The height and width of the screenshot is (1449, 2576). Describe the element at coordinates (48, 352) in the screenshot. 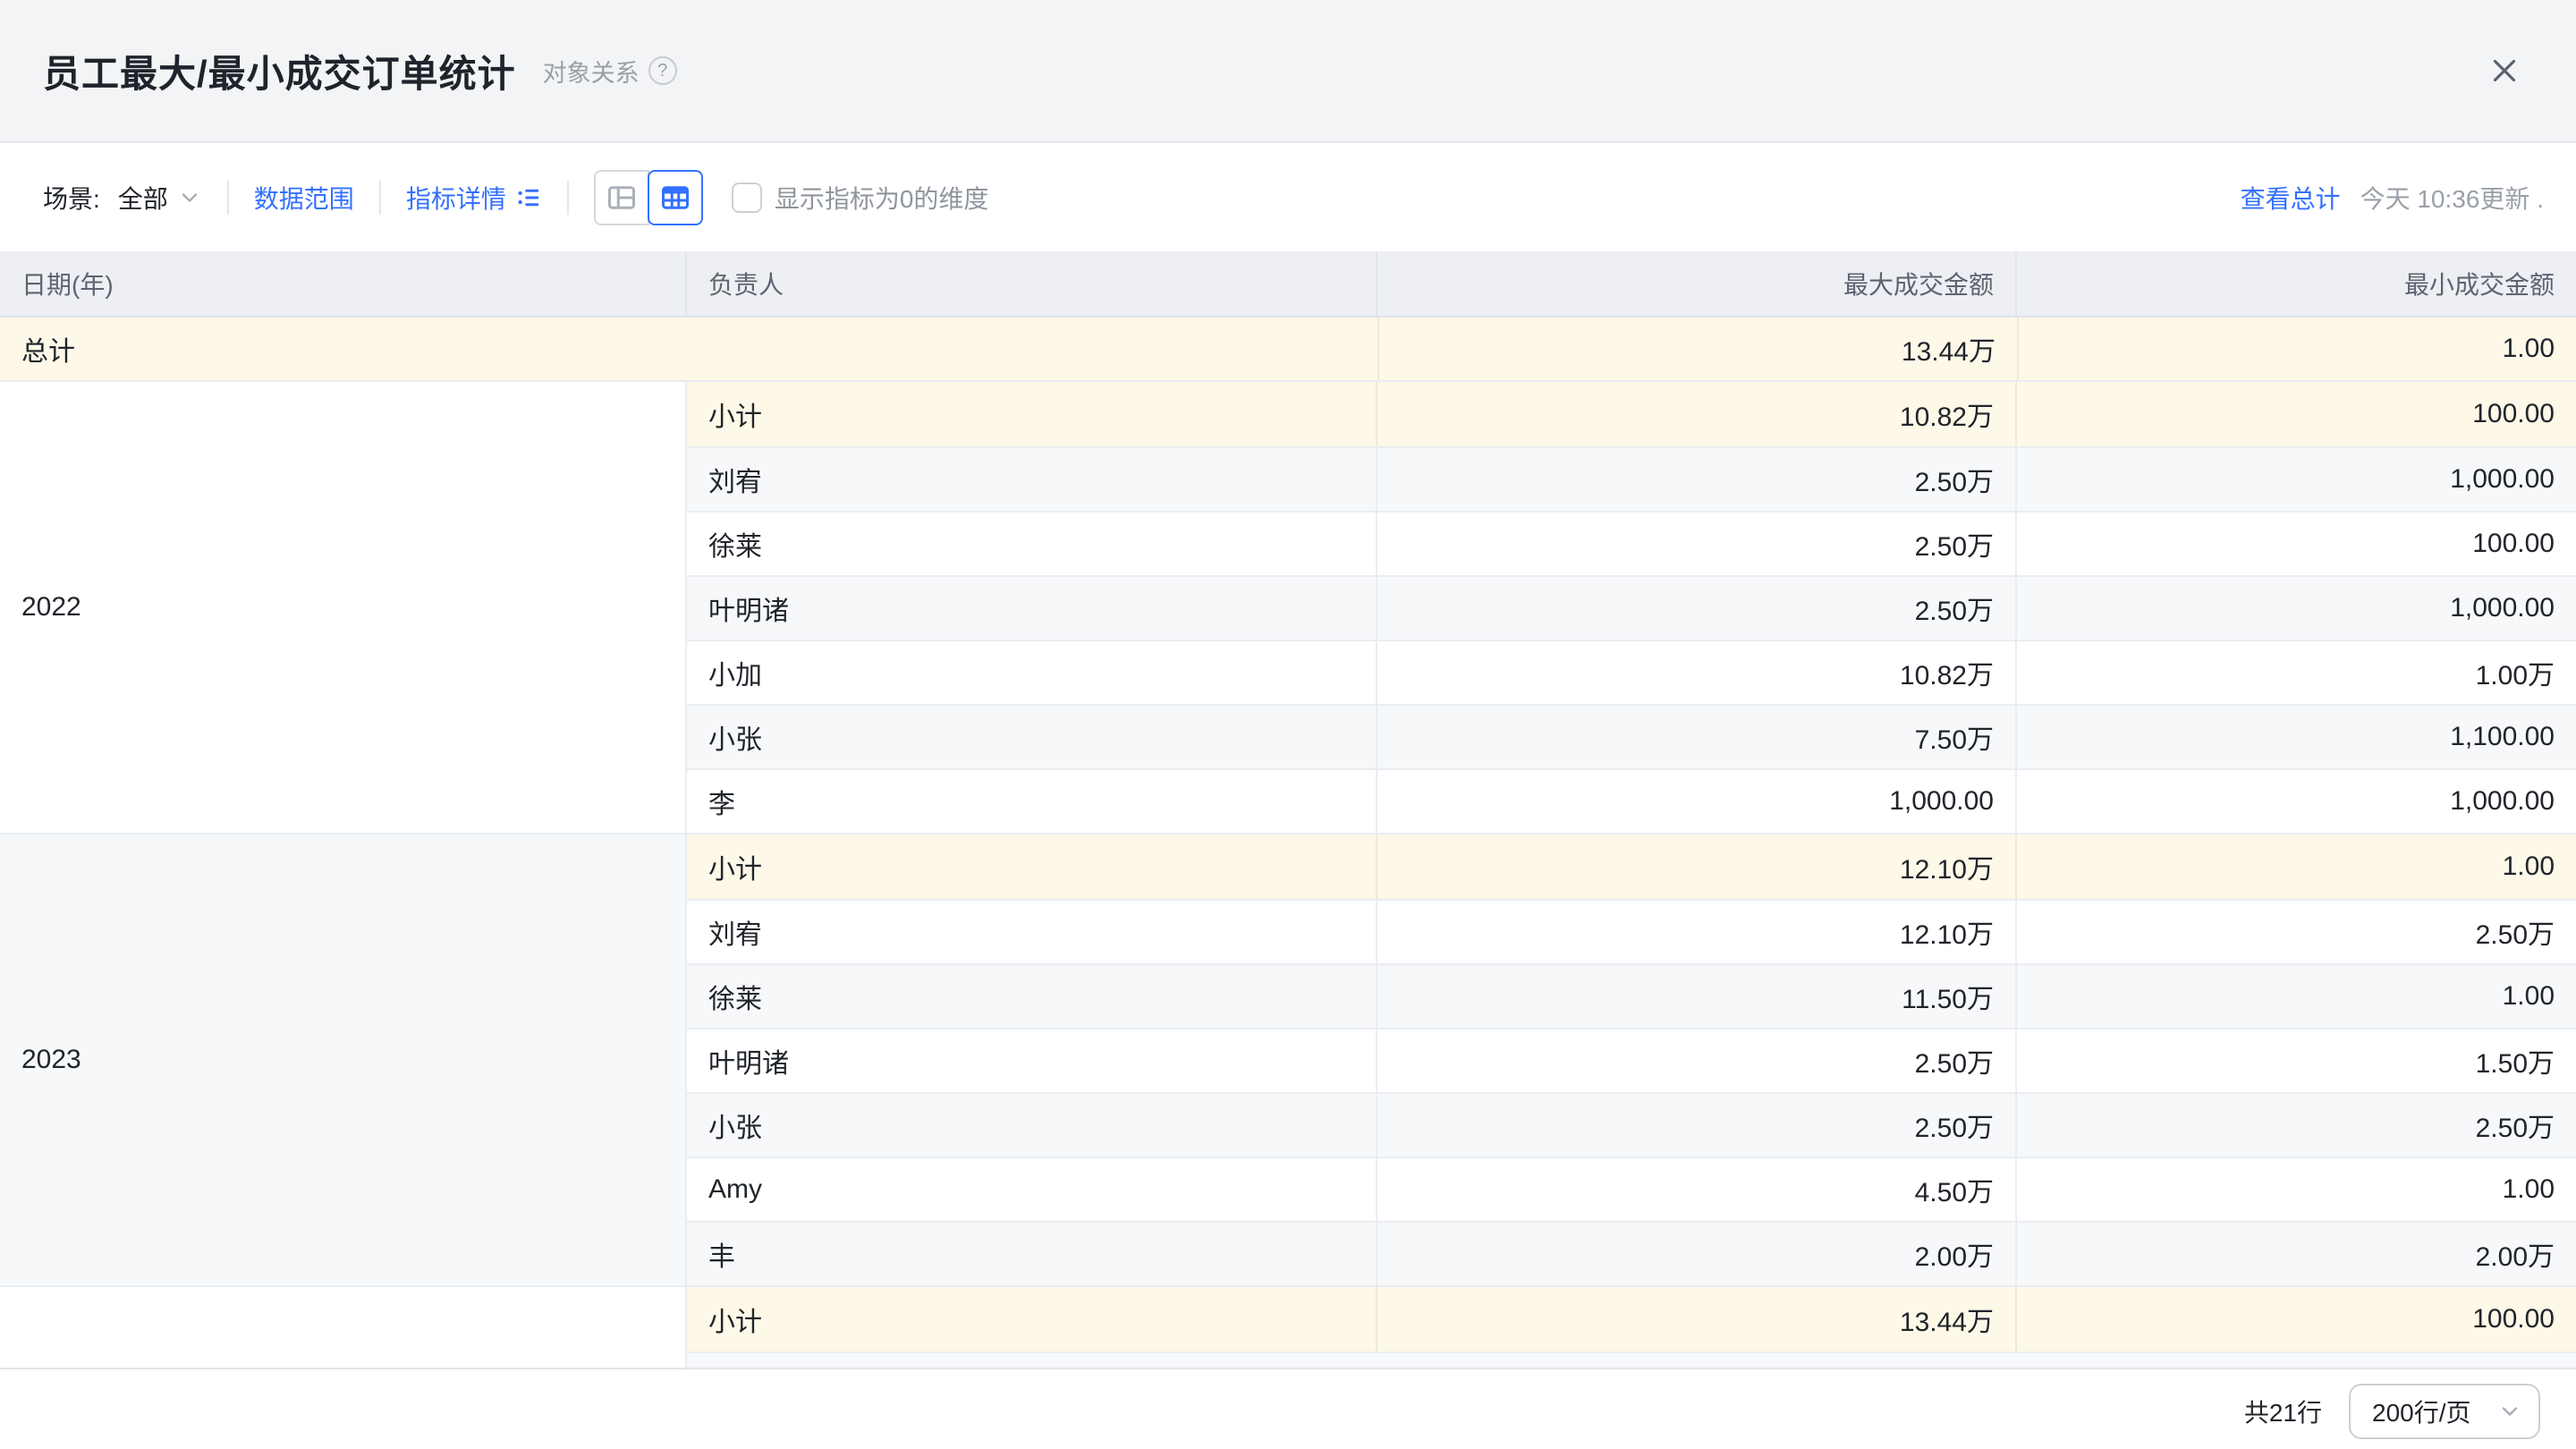

I see `grand-total-label: 总计` at that location.